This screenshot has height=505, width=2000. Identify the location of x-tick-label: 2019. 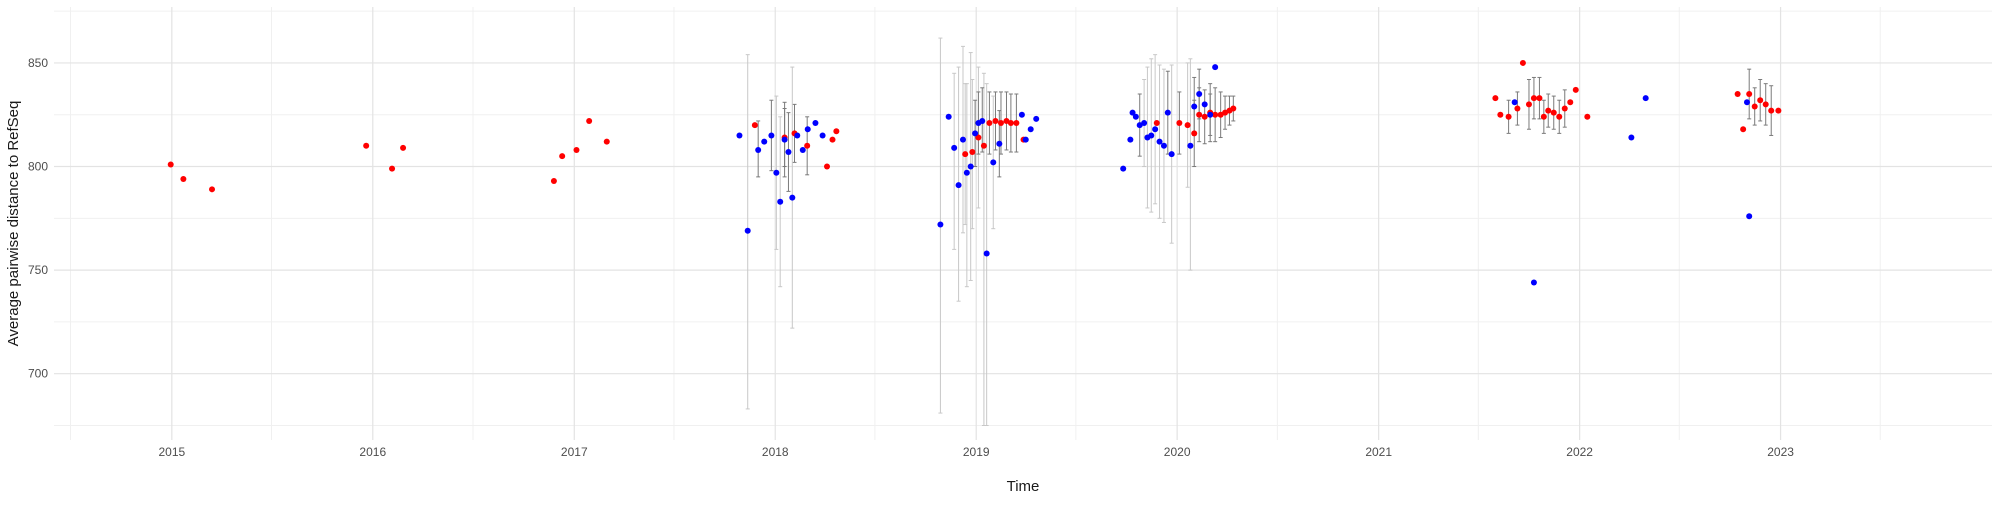
(976, 452).